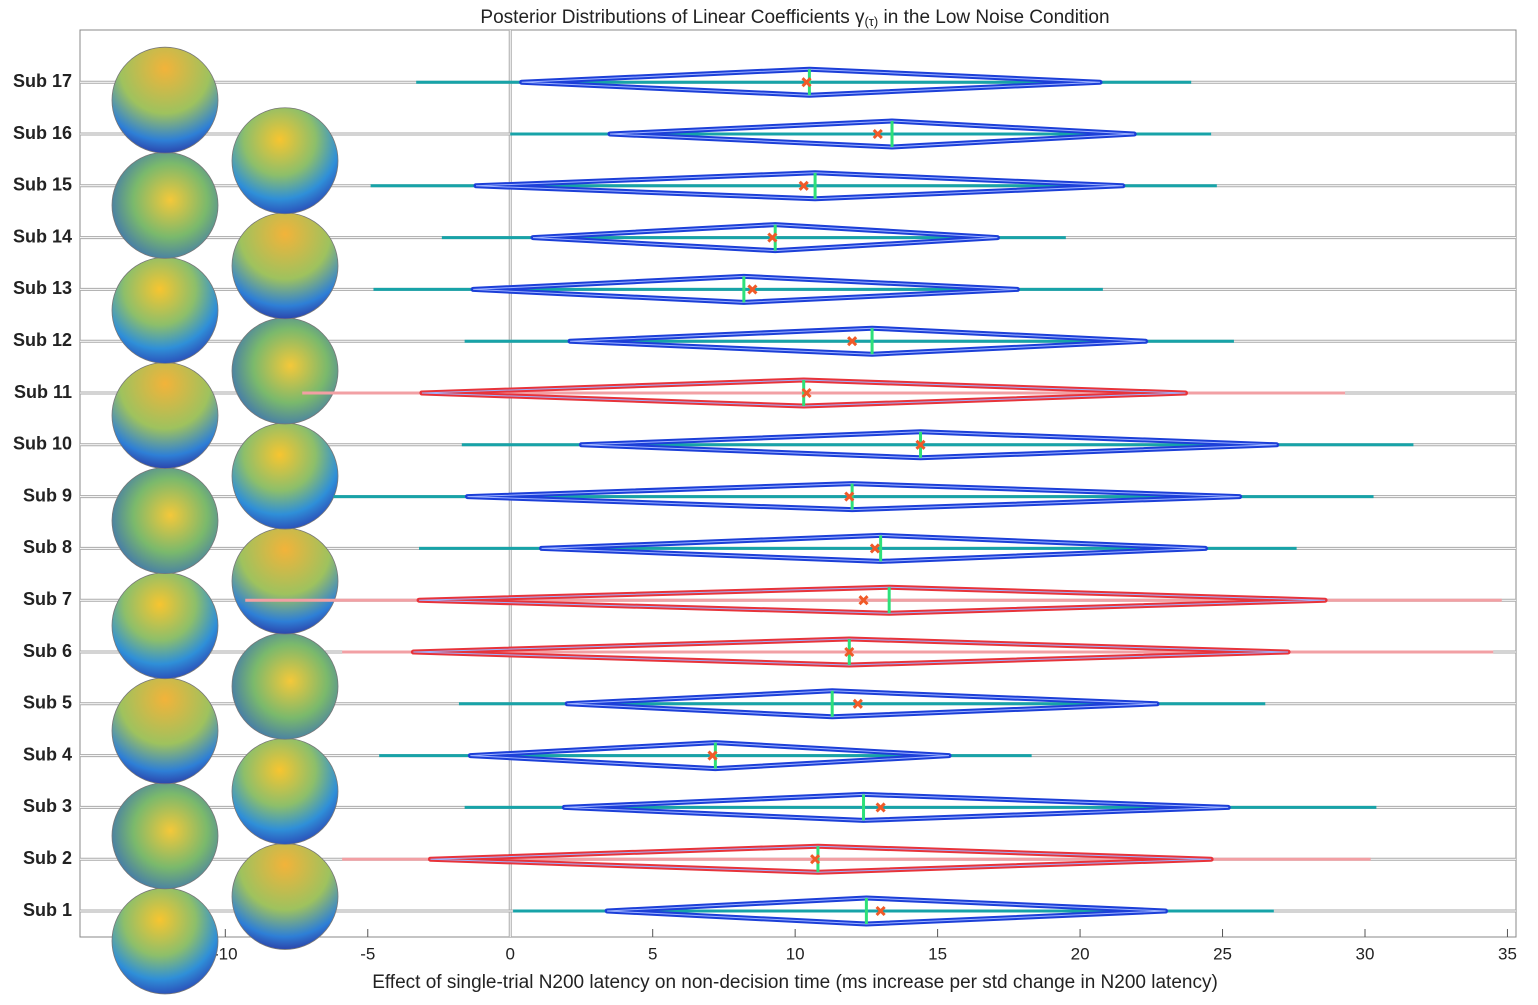 The height and width of the screenshot is (1005, 1538). Describe the element at coordinates (47, 651) in the screenshot. I see `y-tick-label: Sub 6` at that location.